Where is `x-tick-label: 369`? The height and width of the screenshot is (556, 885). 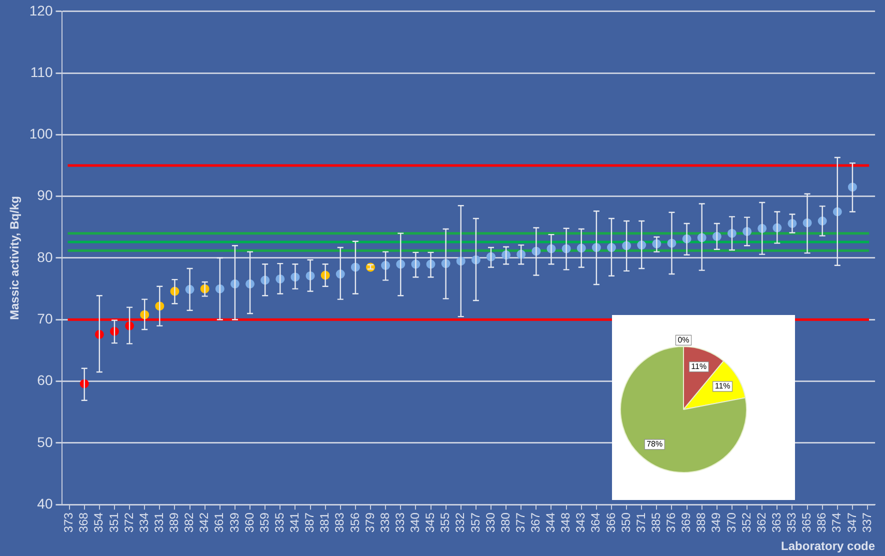
x-tick-label: 369 is located at coordinates (686, 522).